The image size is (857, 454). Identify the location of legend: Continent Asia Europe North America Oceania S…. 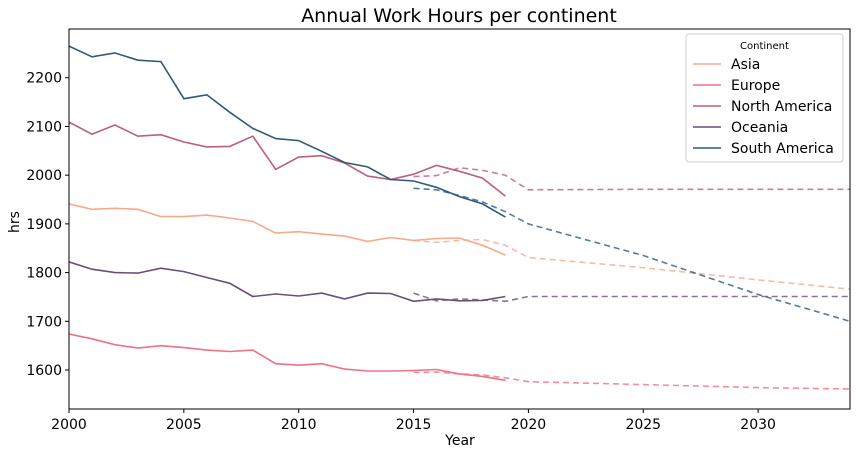
(764, 98).